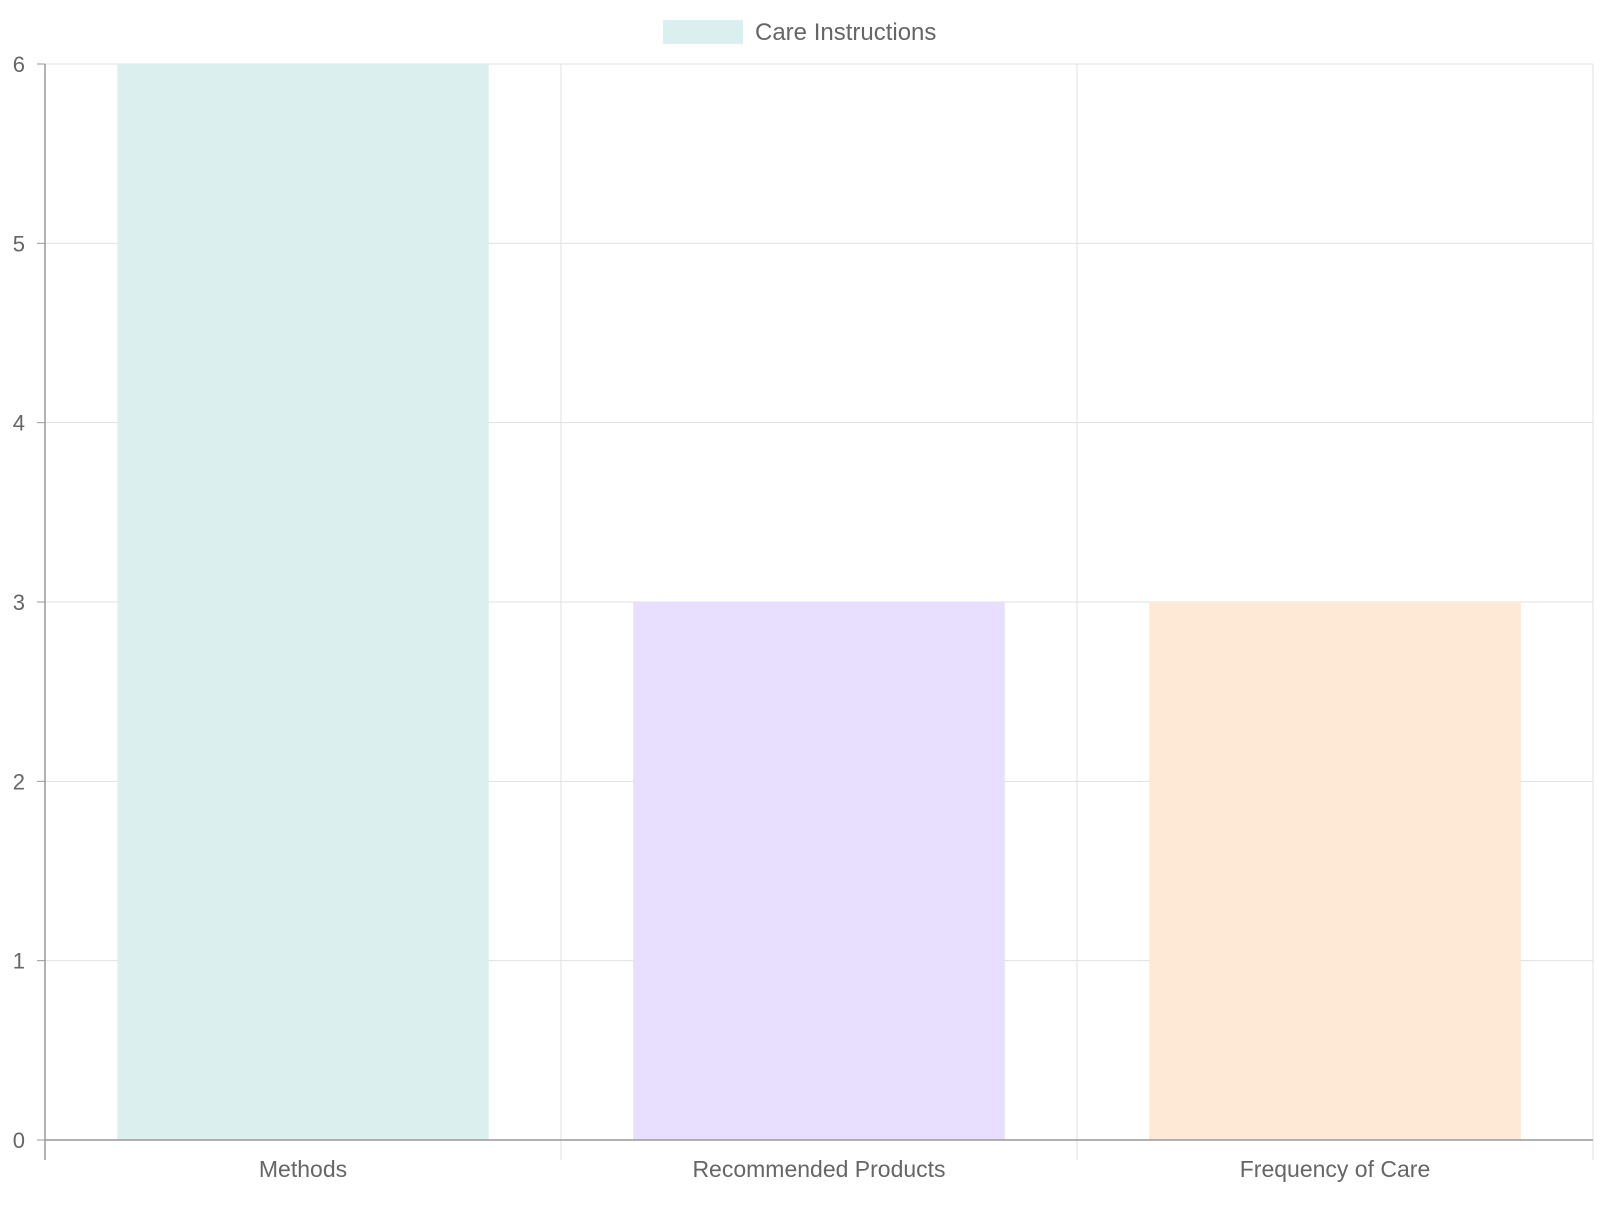  What do you see at coordinates (703, 32) in the screenshot?
I see `legend-swatch` at bounding box center [703, 32].